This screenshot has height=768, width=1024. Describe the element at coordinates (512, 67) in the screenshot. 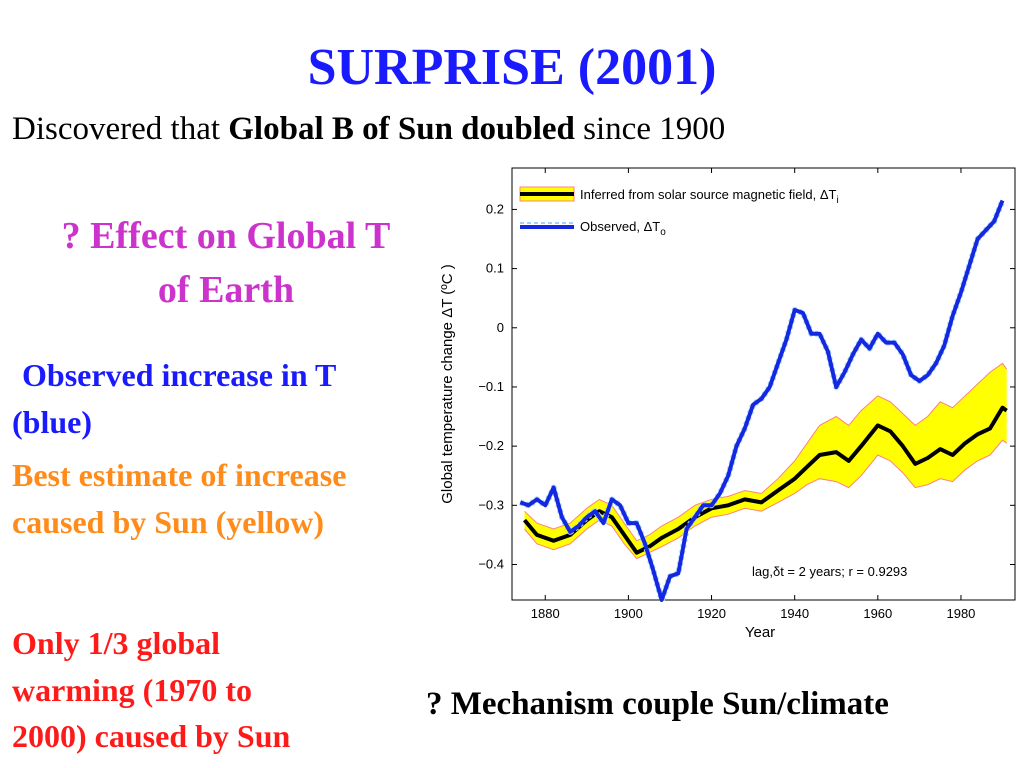

I see `slide-title: SURPRISE (2001)` at that location.